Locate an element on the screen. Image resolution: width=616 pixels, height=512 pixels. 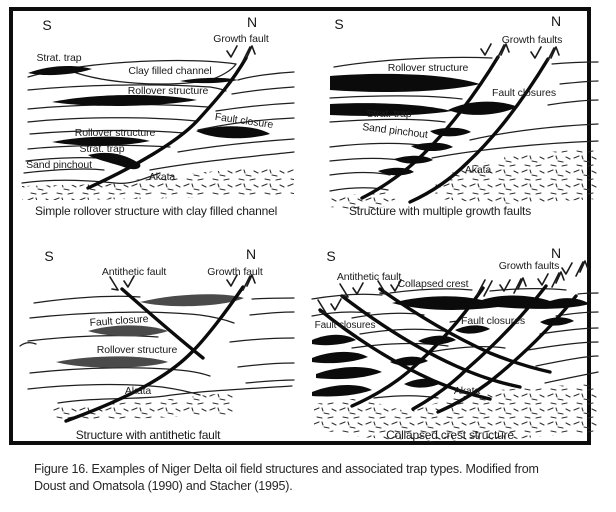
rollover-reservoir-lower is located at coordinates (101, 141).